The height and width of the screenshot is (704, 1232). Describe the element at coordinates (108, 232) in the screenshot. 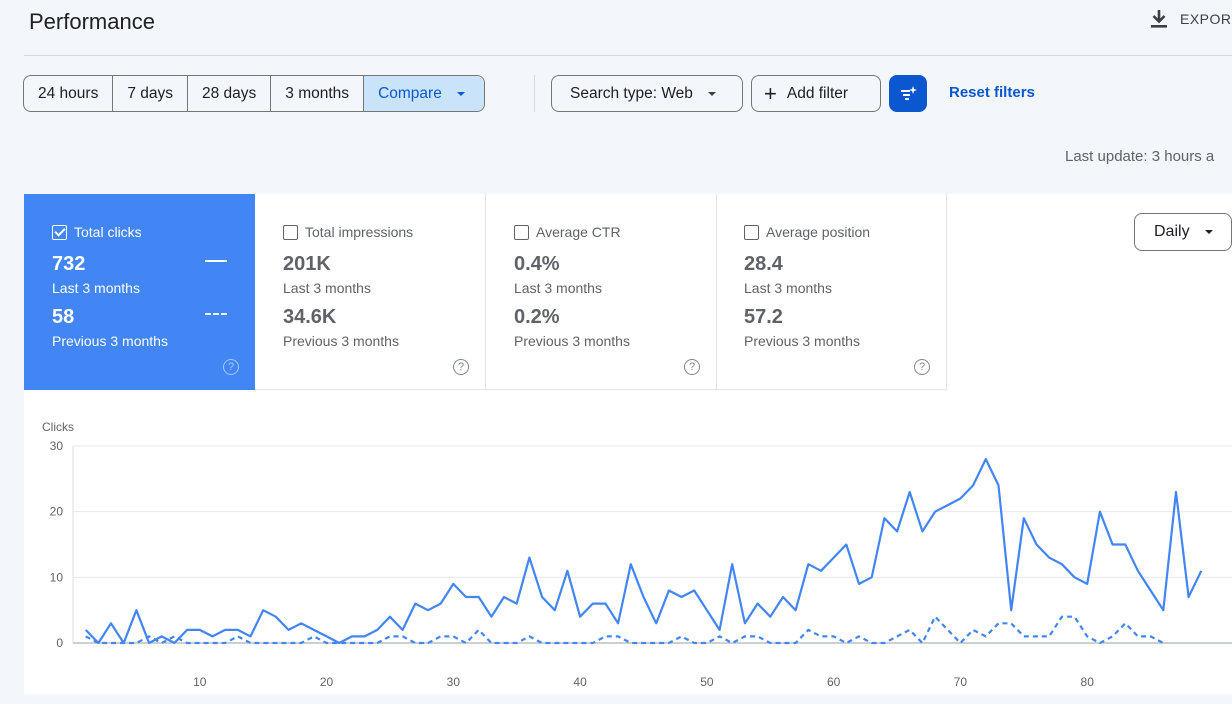

I see `metric-title: Total clicks` at that location.